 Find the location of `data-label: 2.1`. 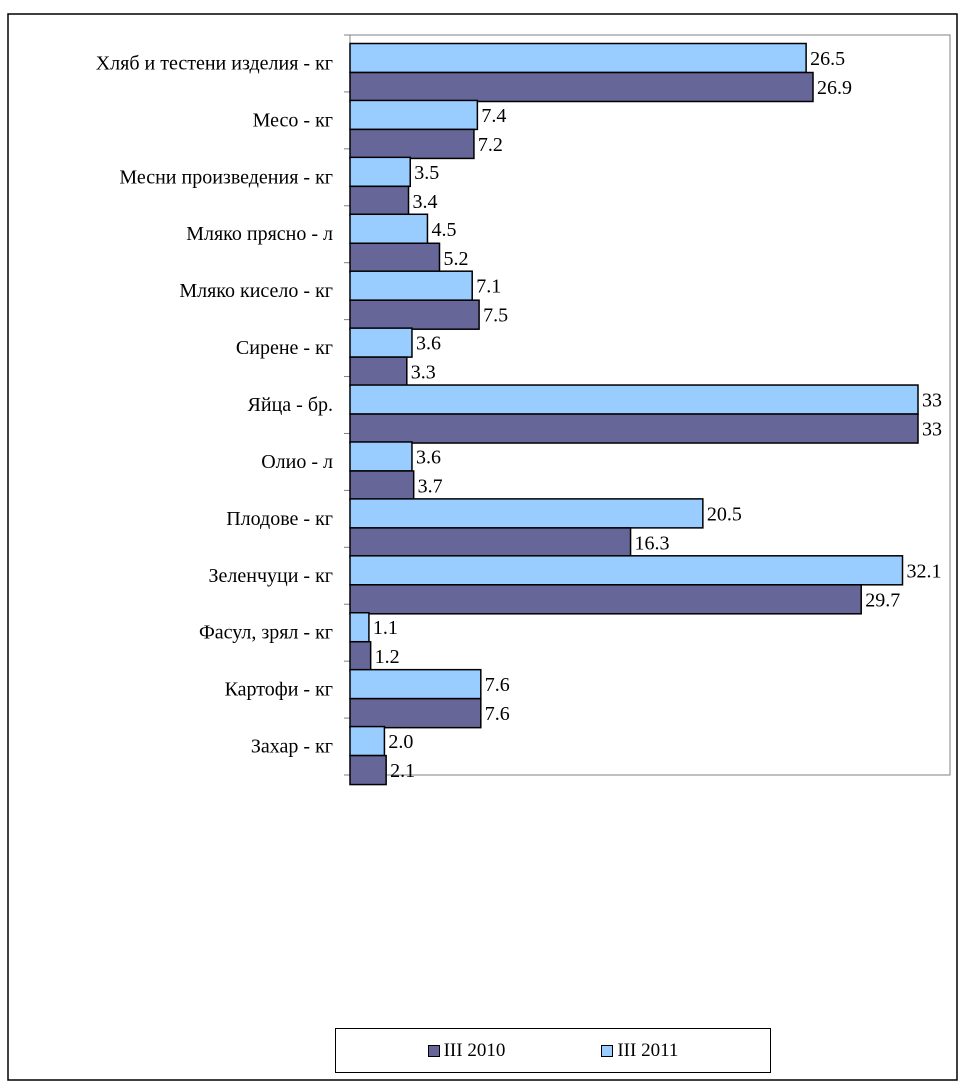

data-label: 2.1 is located at coordinates (402, 771).